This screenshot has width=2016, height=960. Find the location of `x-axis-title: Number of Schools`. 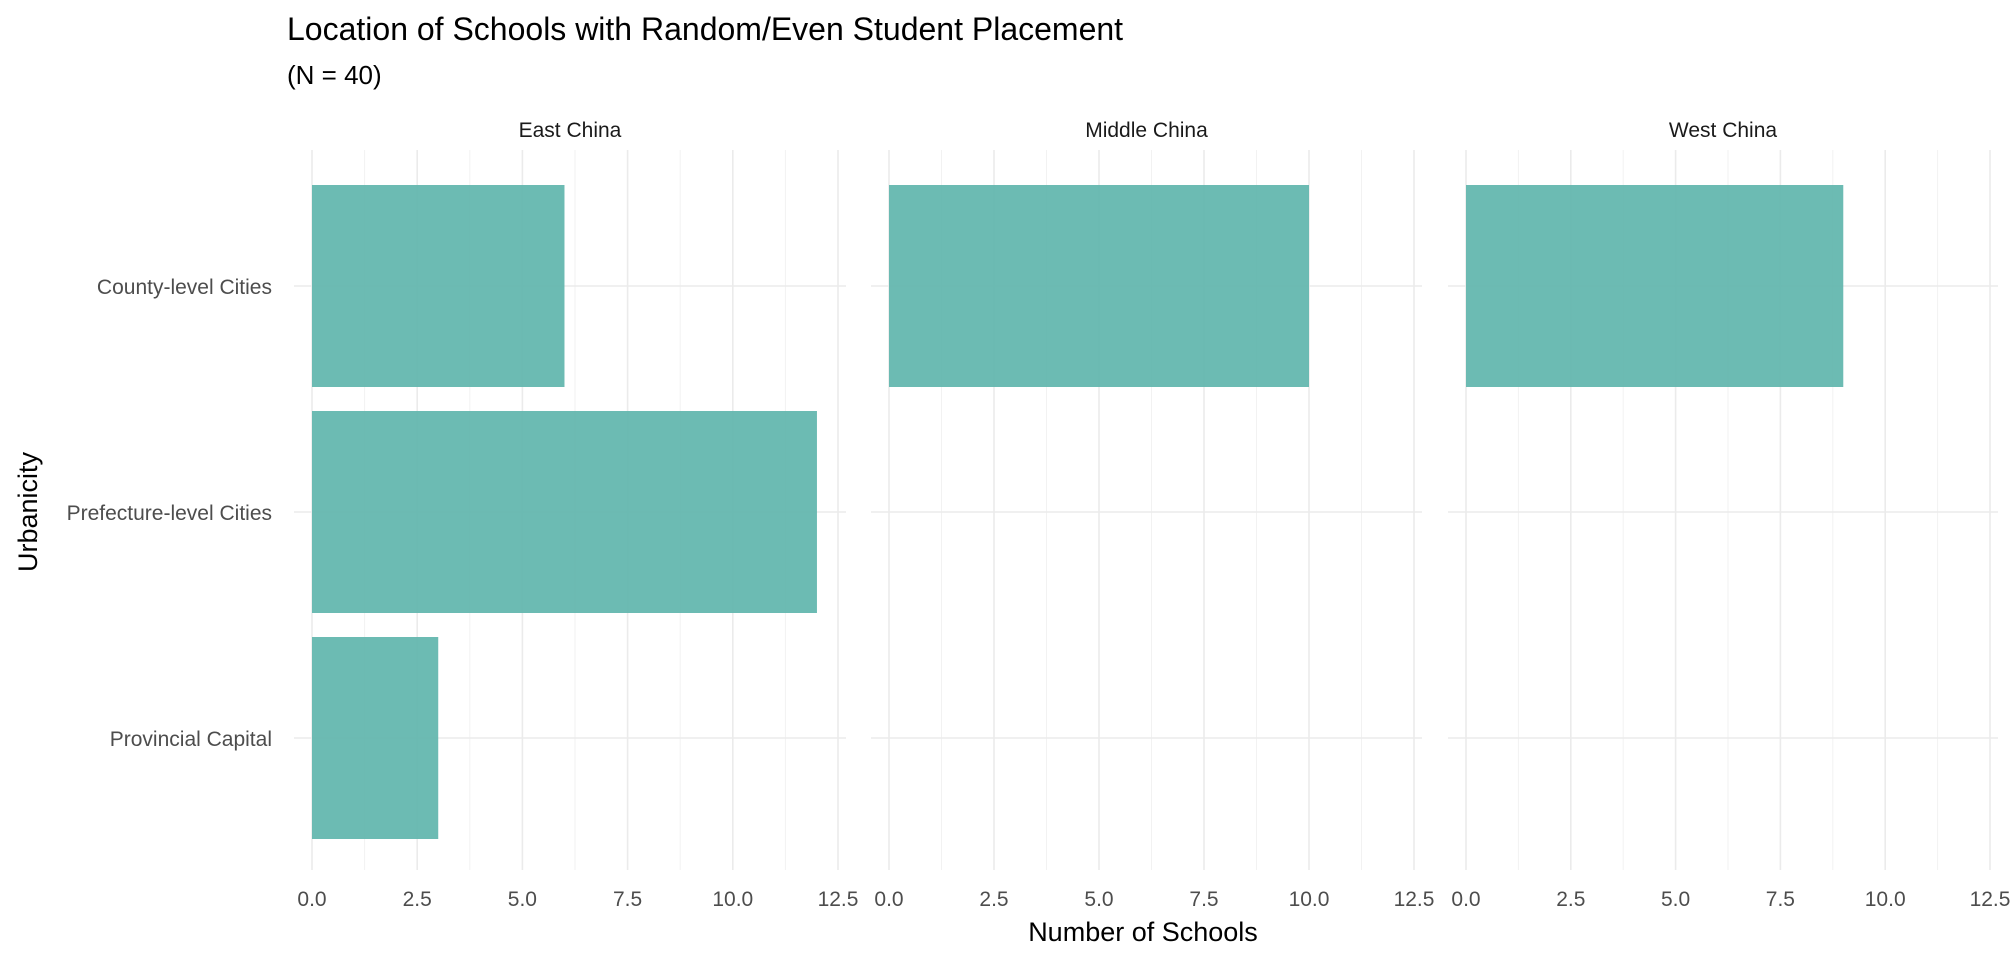

x-axis-title: Number of Schools is located at coordinates (1143, 932).